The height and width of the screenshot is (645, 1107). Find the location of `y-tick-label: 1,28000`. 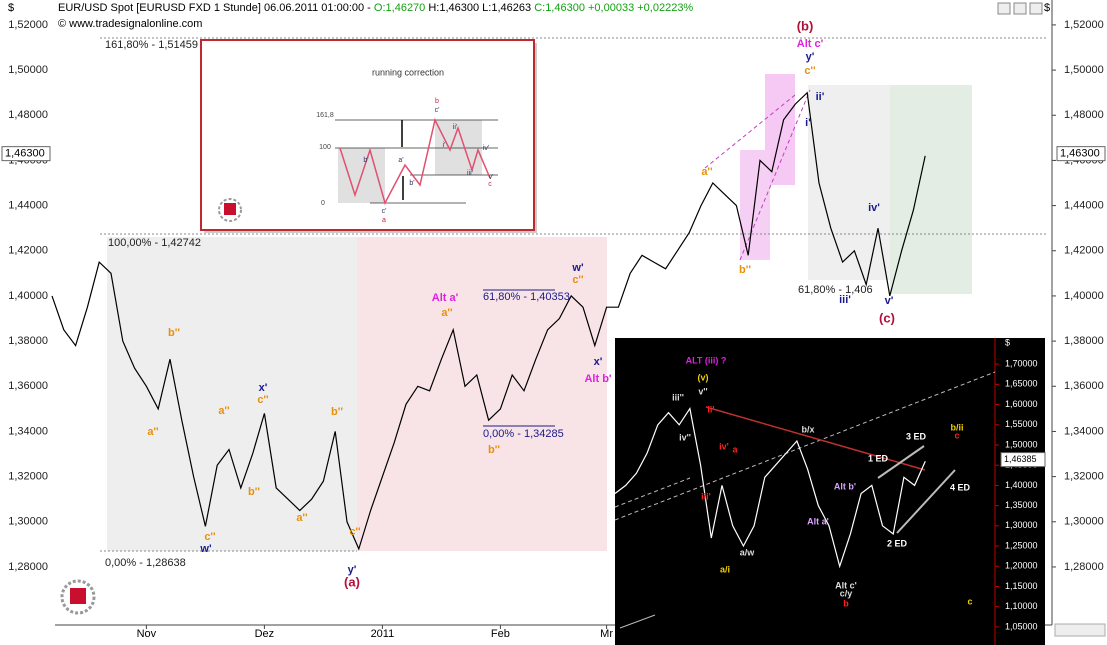

y-tick-label: 1,28000 is located at coordinates (28, 567).